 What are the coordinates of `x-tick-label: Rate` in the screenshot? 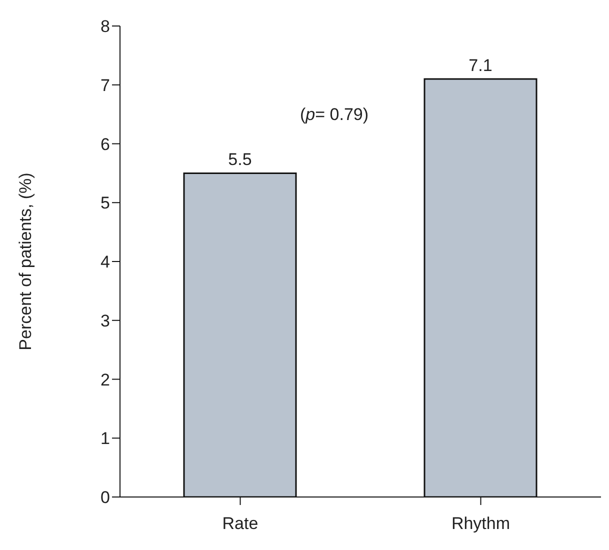 It's located at (240, 524).